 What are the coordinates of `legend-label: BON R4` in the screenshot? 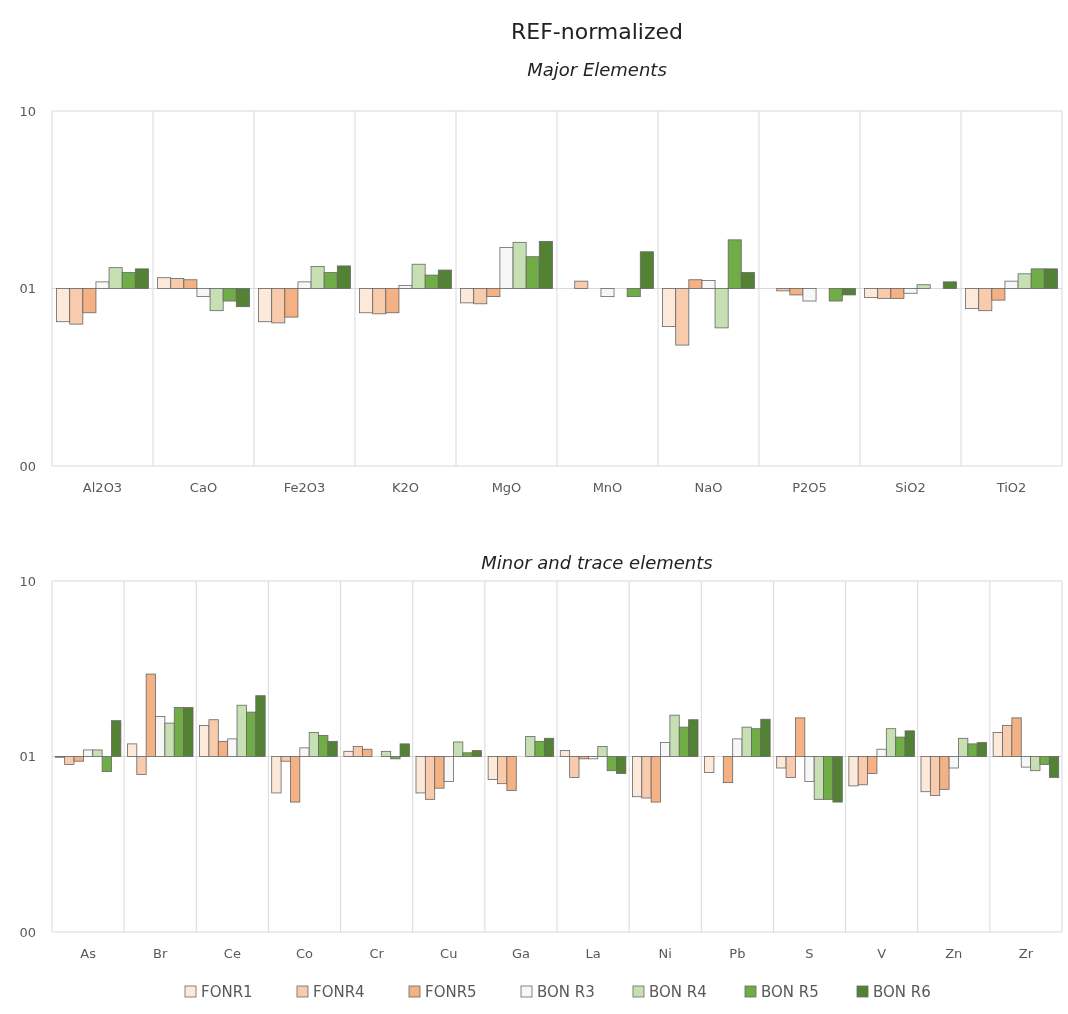 It's located at (678, 992).